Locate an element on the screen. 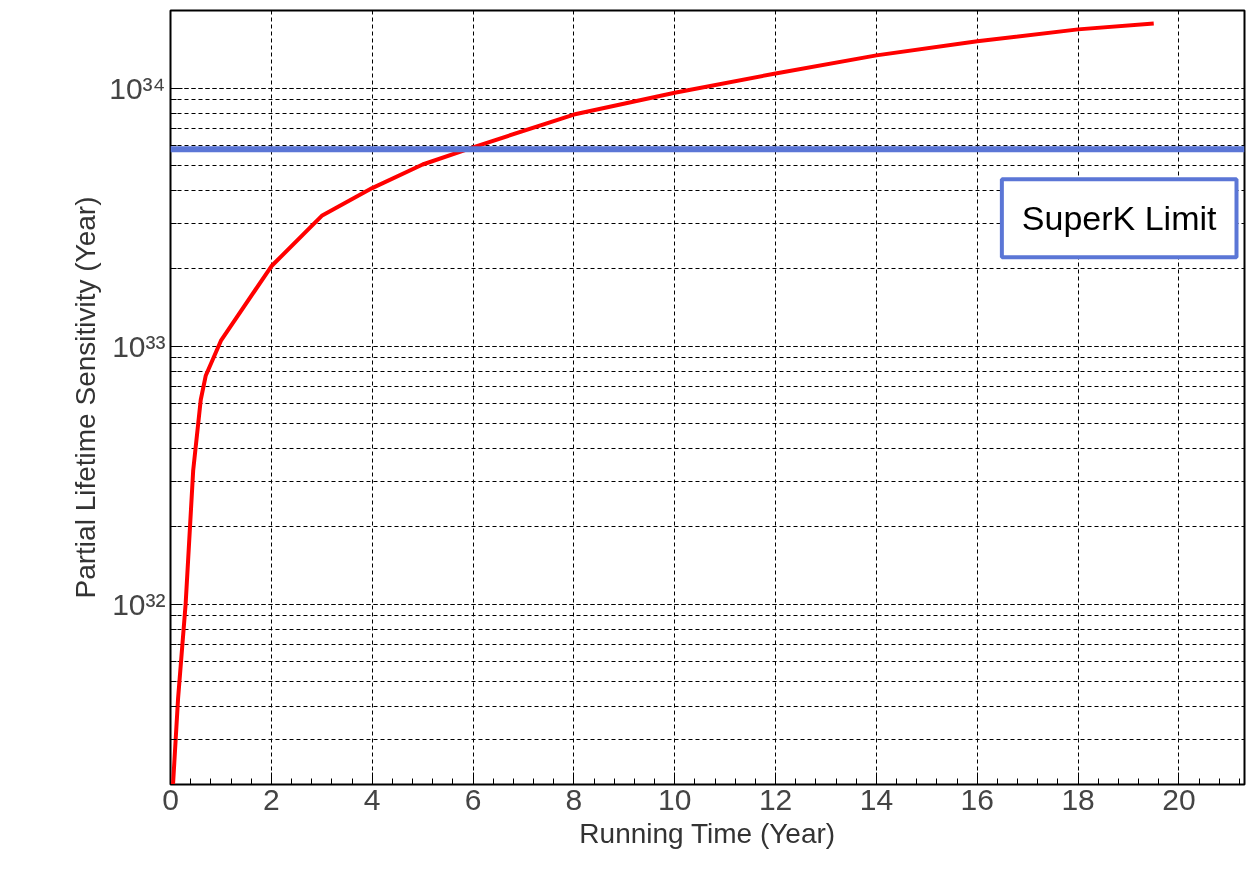 The image size is (1246, 894). x-tick-label: 14 is located at coordinates (876, 799).